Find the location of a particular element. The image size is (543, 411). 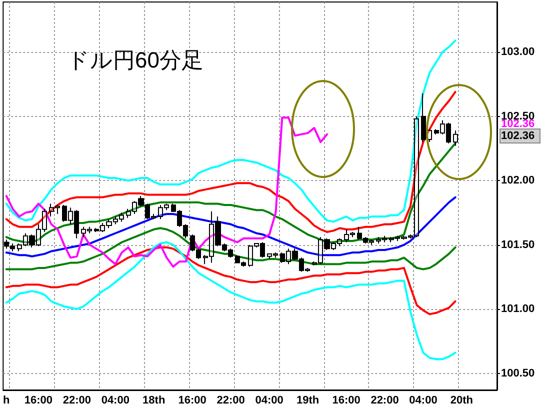

x-tick-label: 18th is located at coordinates (154, 400).